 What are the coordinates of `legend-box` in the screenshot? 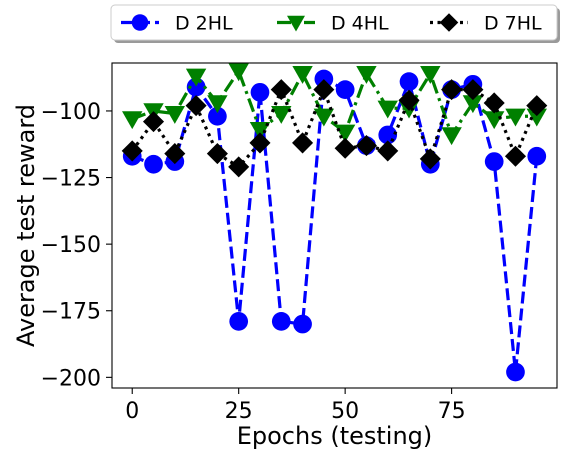 It's located at (334, 22).